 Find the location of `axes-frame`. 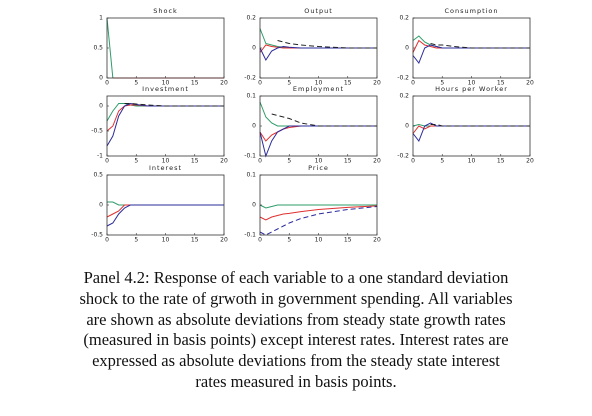

axes-frame is located at coordinates (165, 126).